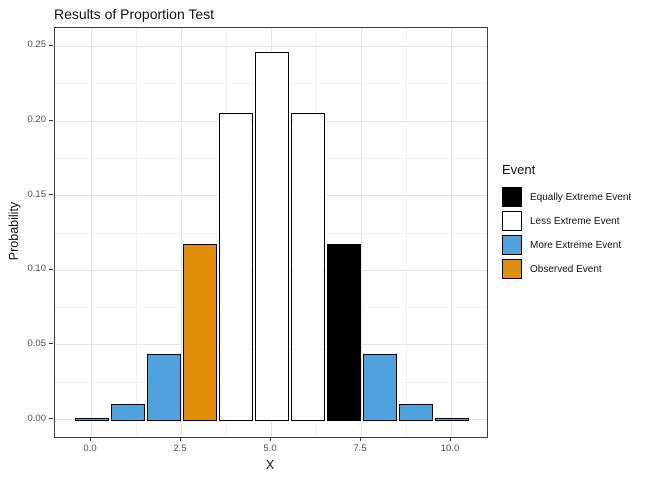 Image resolution: width=672 pixels, height=480 pixels. Describe the element at coordinates (272, 236) in the screenshot. I see `bar-x5` at that location.